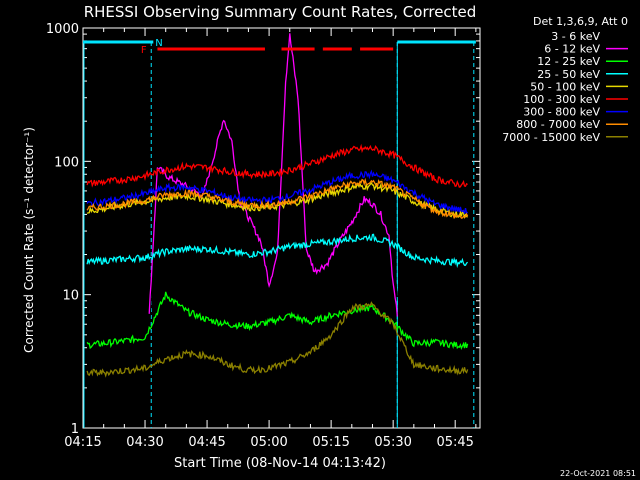 Image resolution: width=640 pixels, height=480 pixels. What do you see at coordinates (82, 442) in the screenshot?
I see `x-tick-label: 04:15` at bounding box center [82, 442].